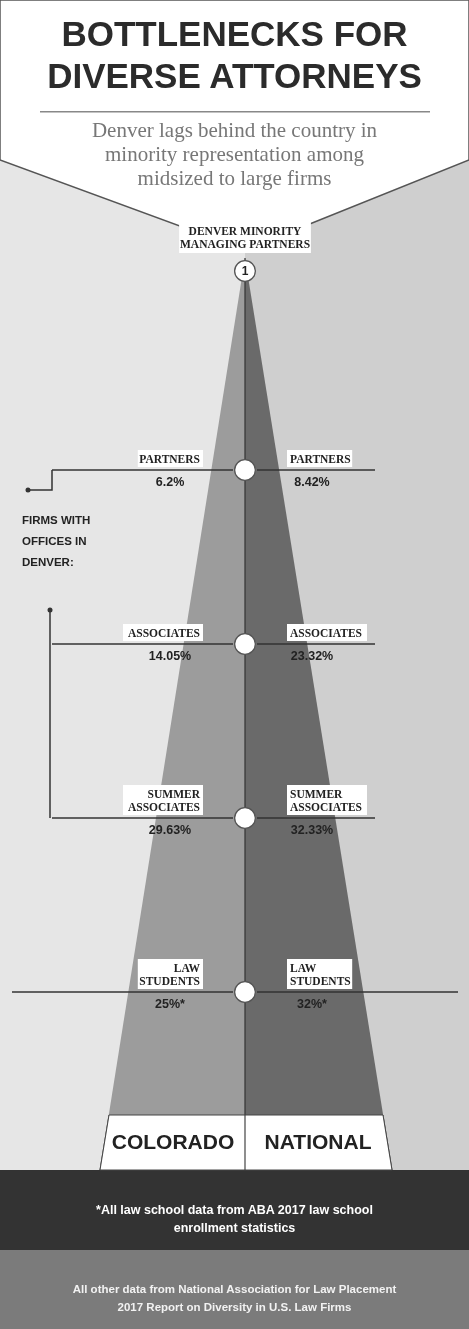 This screenshot has height=1329, width=469. What do you see at coordinates (173, 1141) in the screenshot?
I see `series-label: COLORADO` at bounding box center [173, 1141].